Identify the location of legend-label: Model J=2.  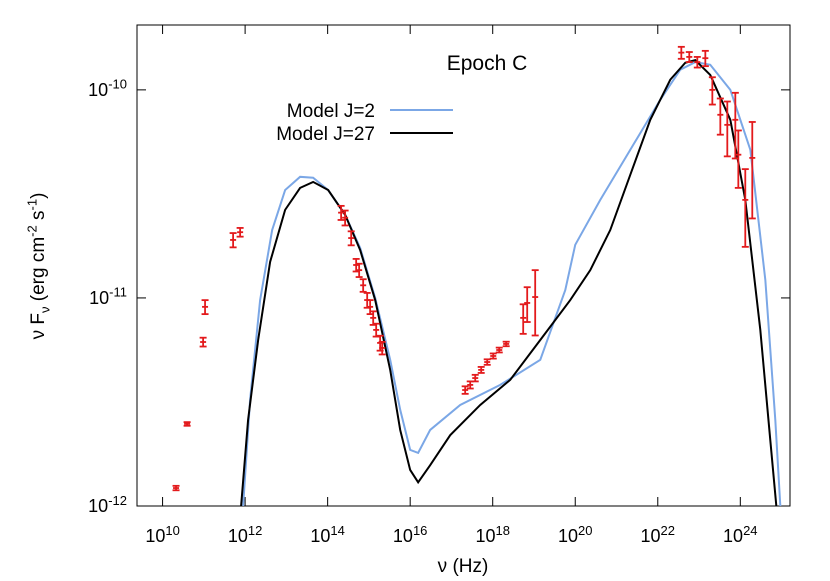
(331, 111).